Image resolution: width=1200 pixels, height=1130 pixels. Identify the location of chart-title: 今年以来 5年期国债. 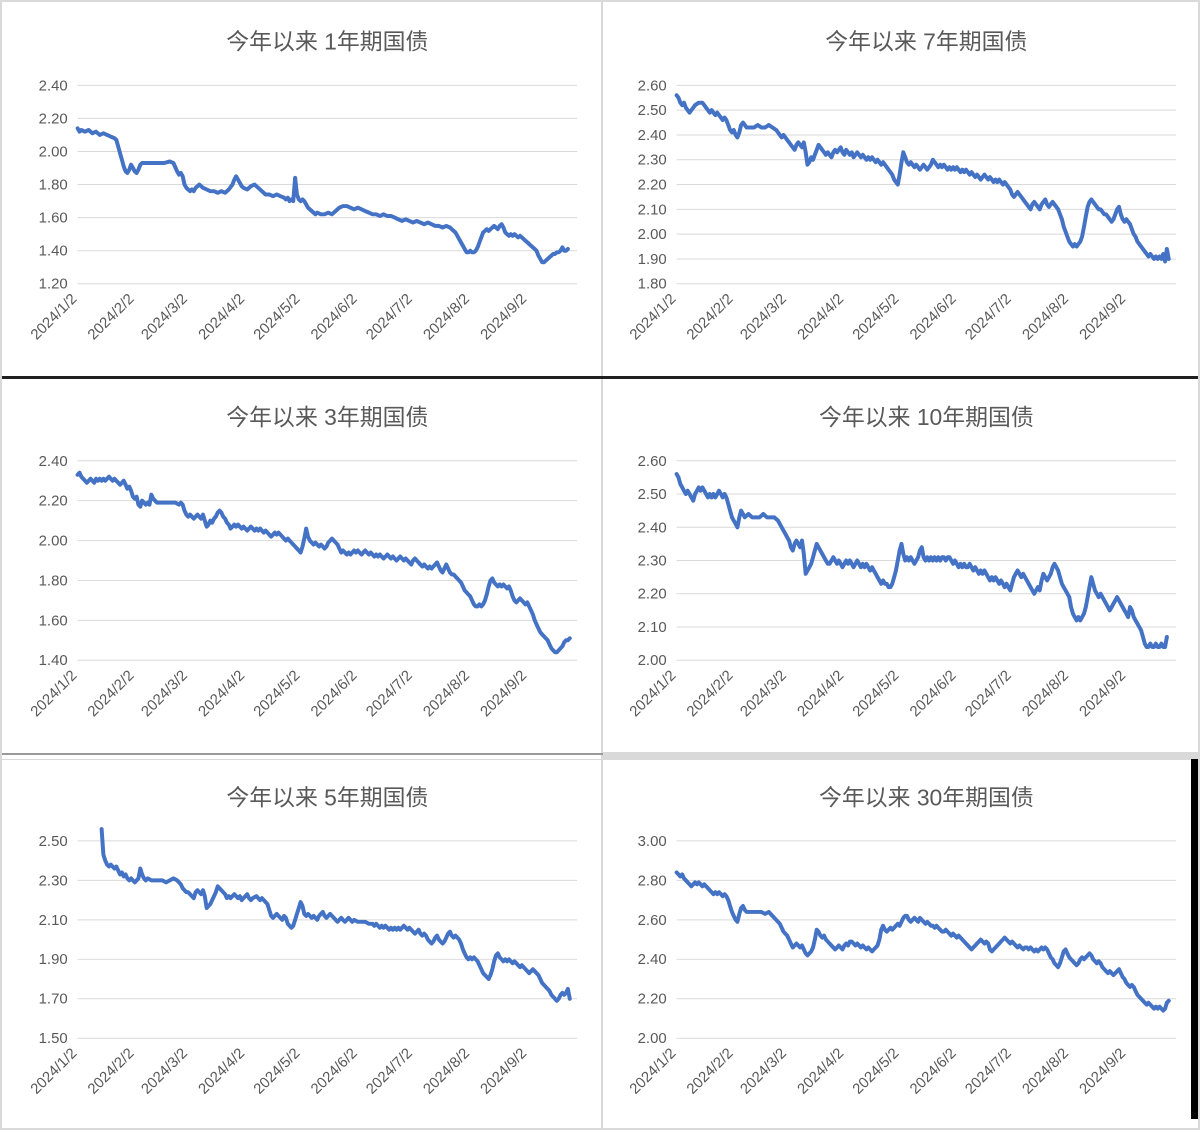
(327, 797).